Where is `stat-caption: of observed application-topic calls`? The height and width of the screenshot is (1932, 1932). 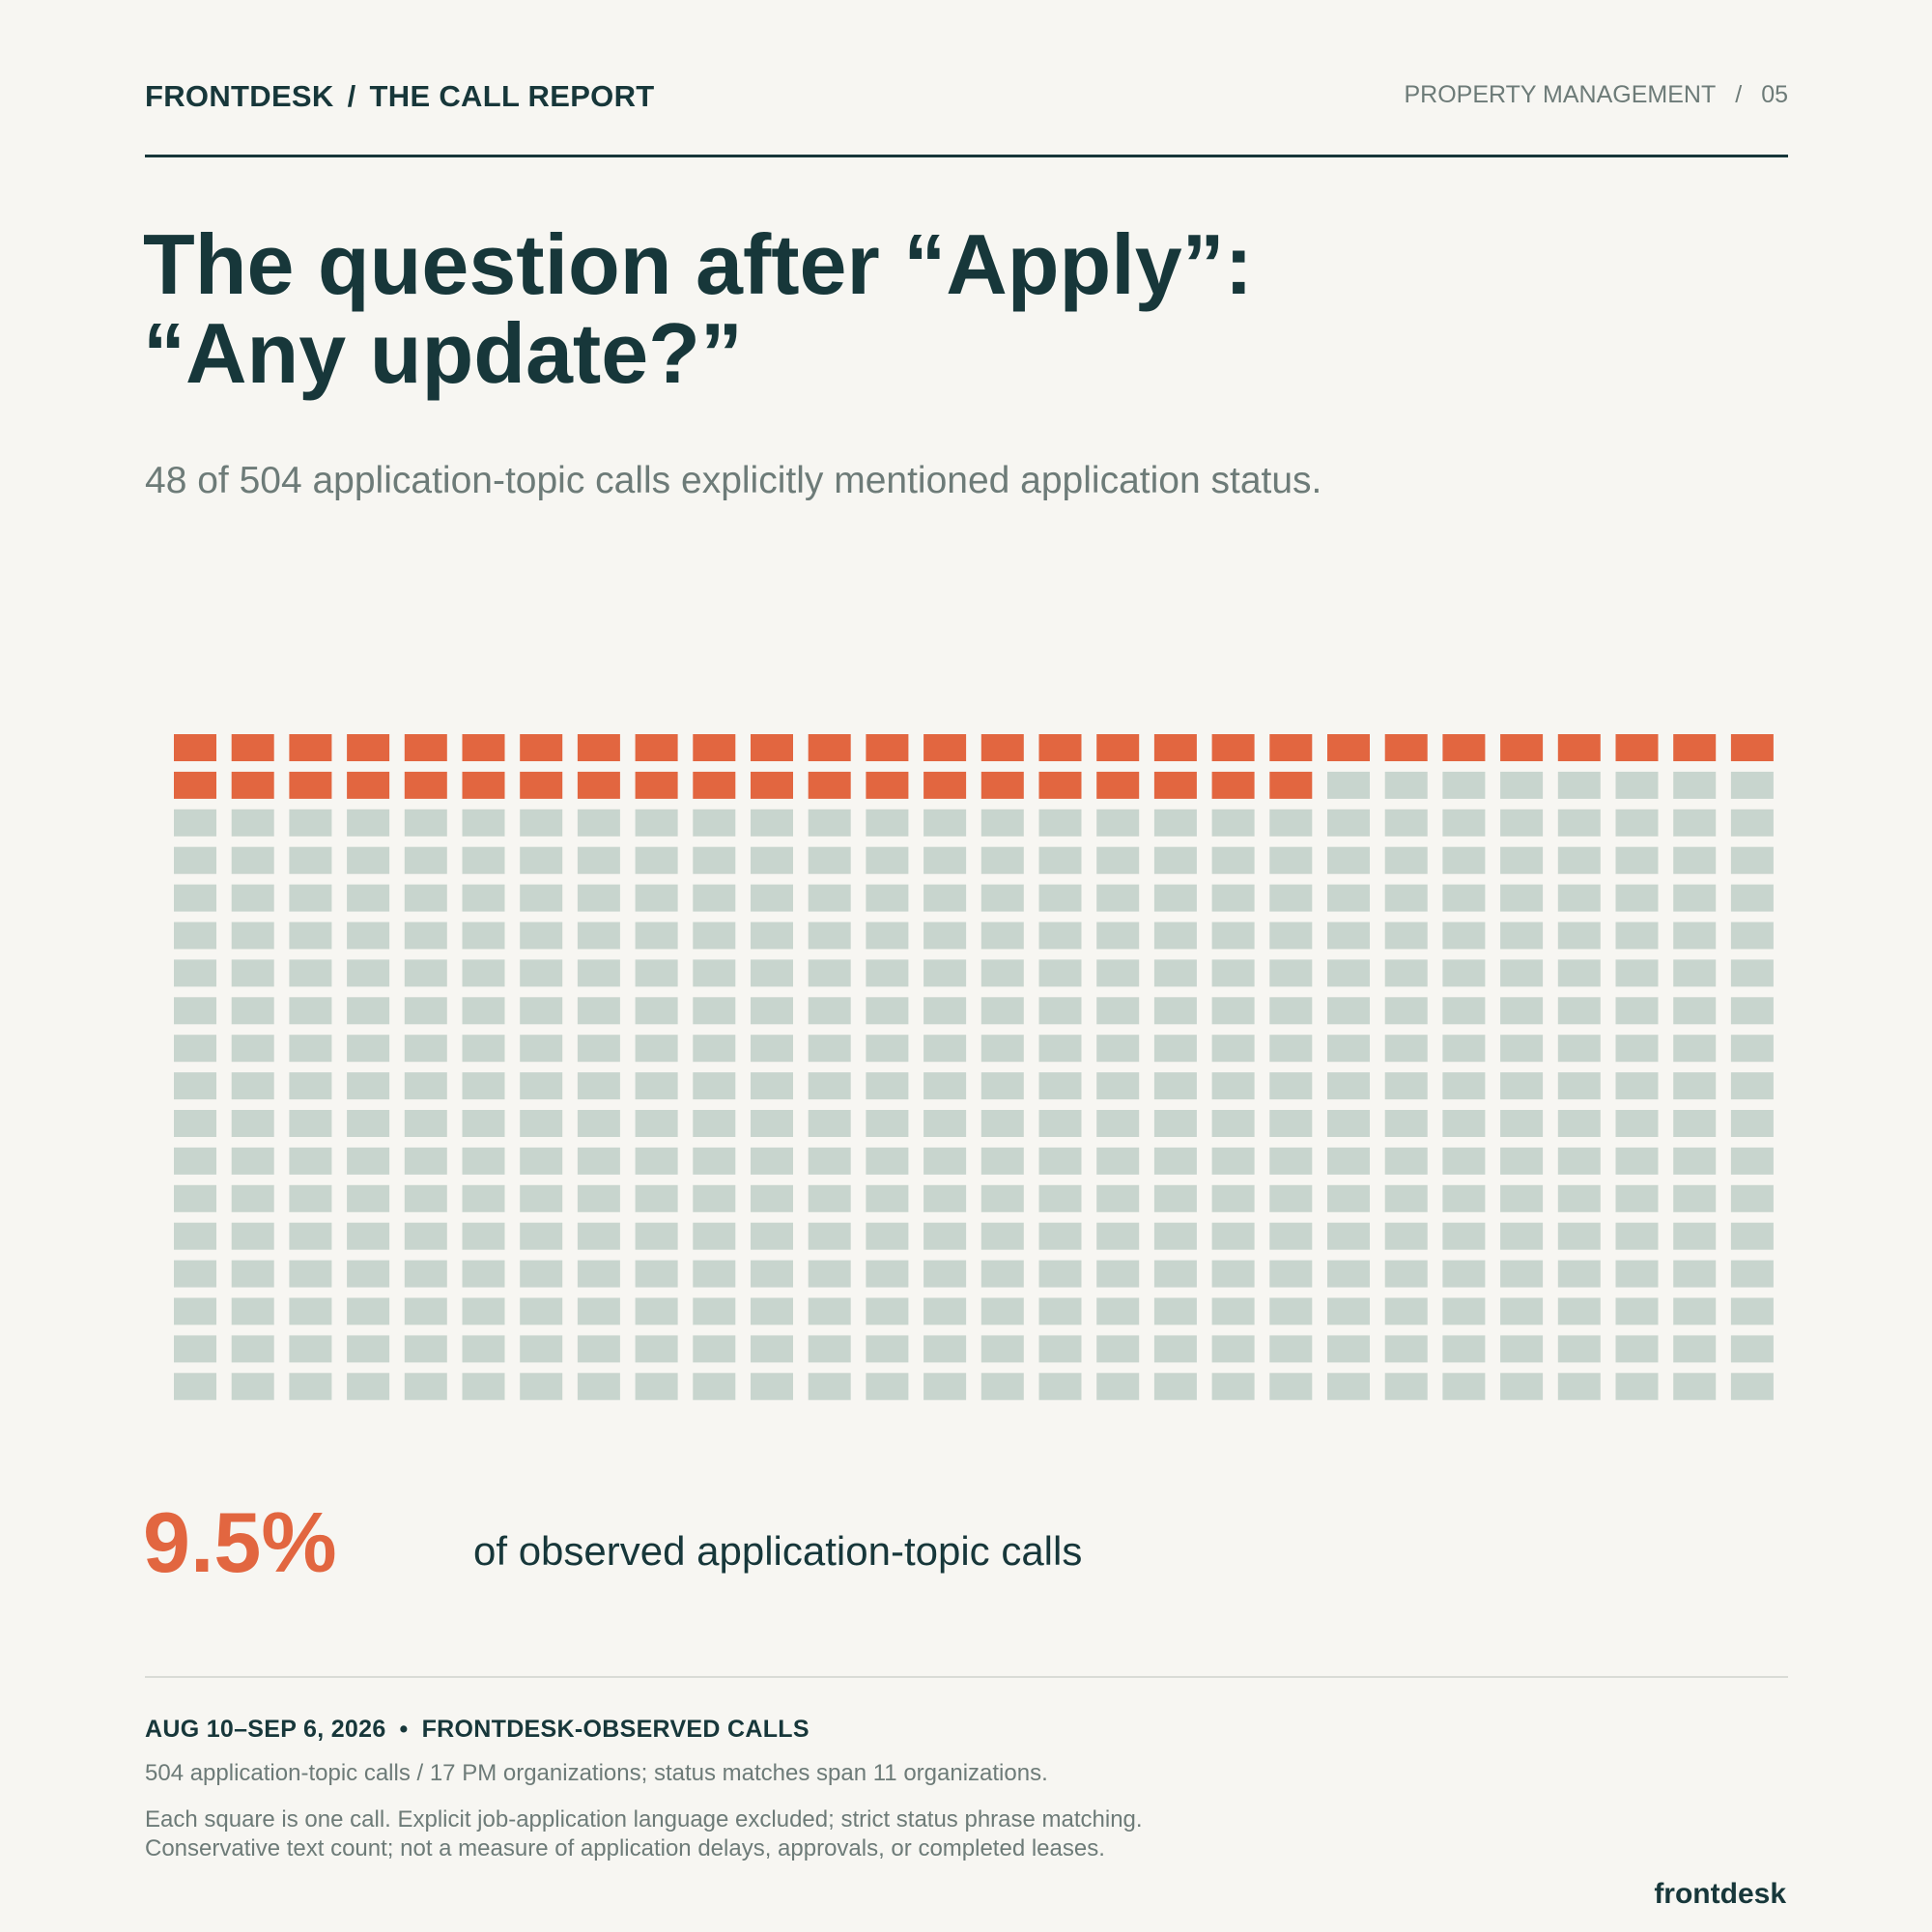 stat-caption: of observed application-topic calls is located at coordinates (778, 1551).